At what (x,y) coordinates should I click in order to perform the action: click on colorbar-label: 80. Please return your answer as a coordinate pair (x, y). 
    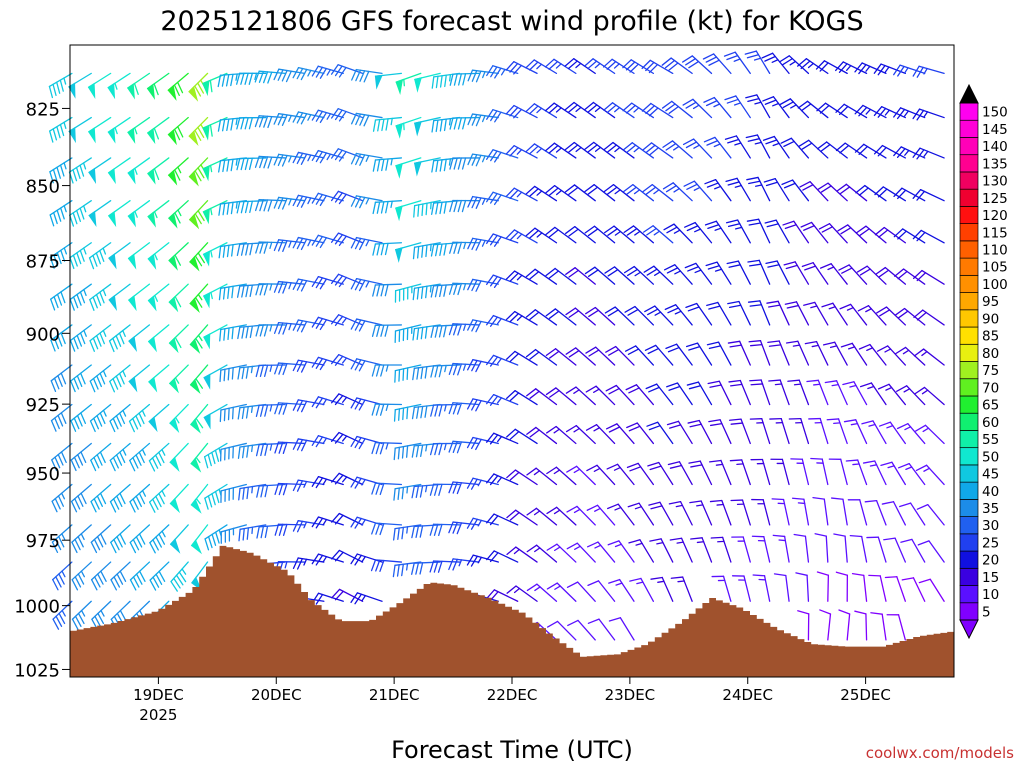
    Looking at the image, I should click on (990, 354).